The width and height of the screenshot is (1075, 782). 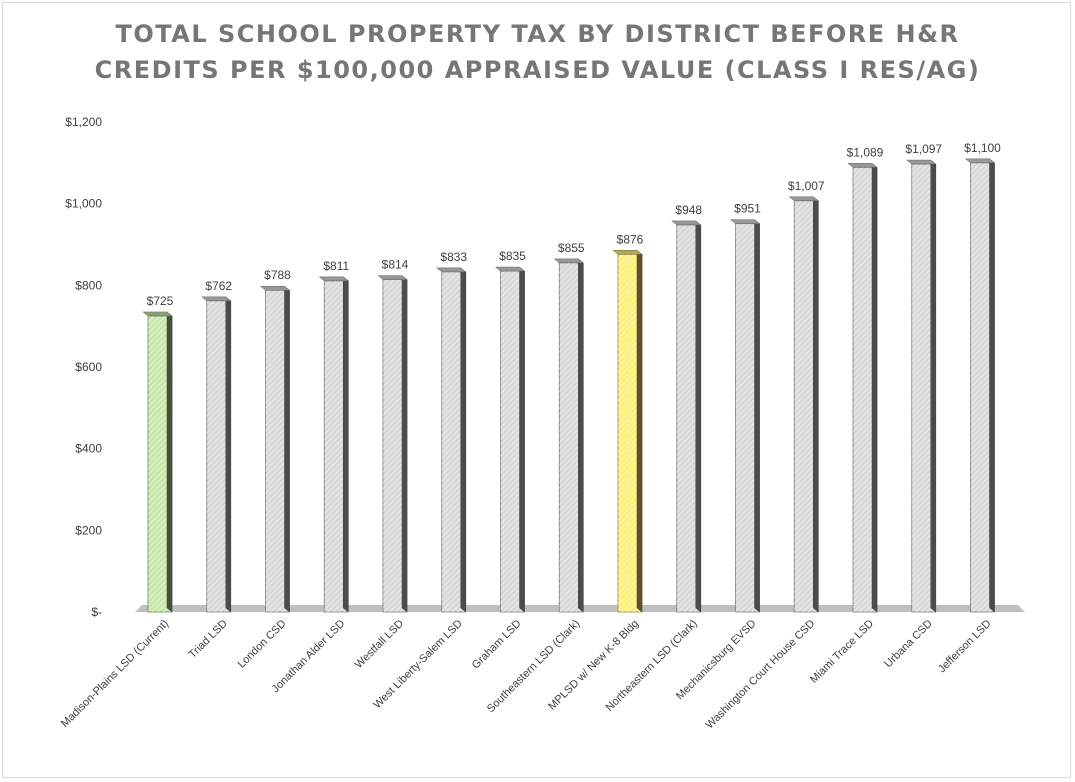 I want to click on y-tick-label: $400, so click(x=88, y=449).